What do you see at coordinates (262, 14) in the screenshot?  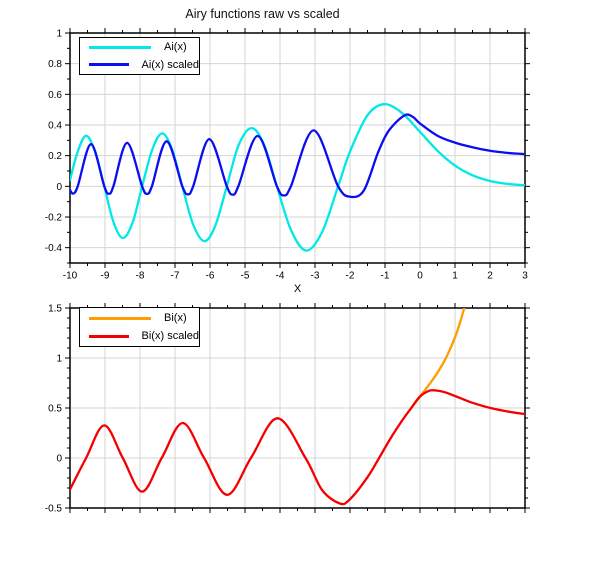 I see `page-title: Airy functions raw vs scaled` at bounding box center [262, 14].